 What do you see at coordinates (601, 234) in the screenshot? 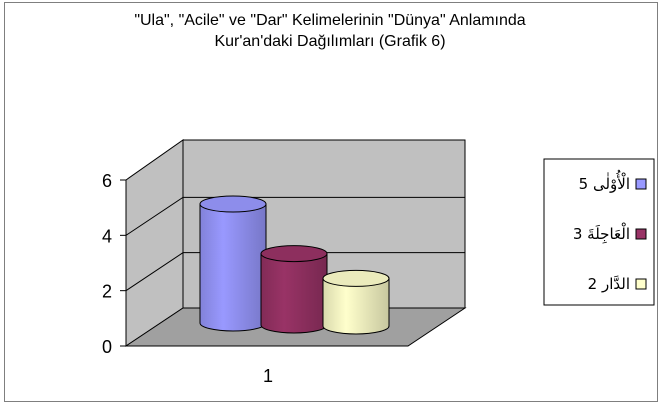
I see `legend-label: الْعَاجِلَةَ 3` at bounding box center [601, 234].